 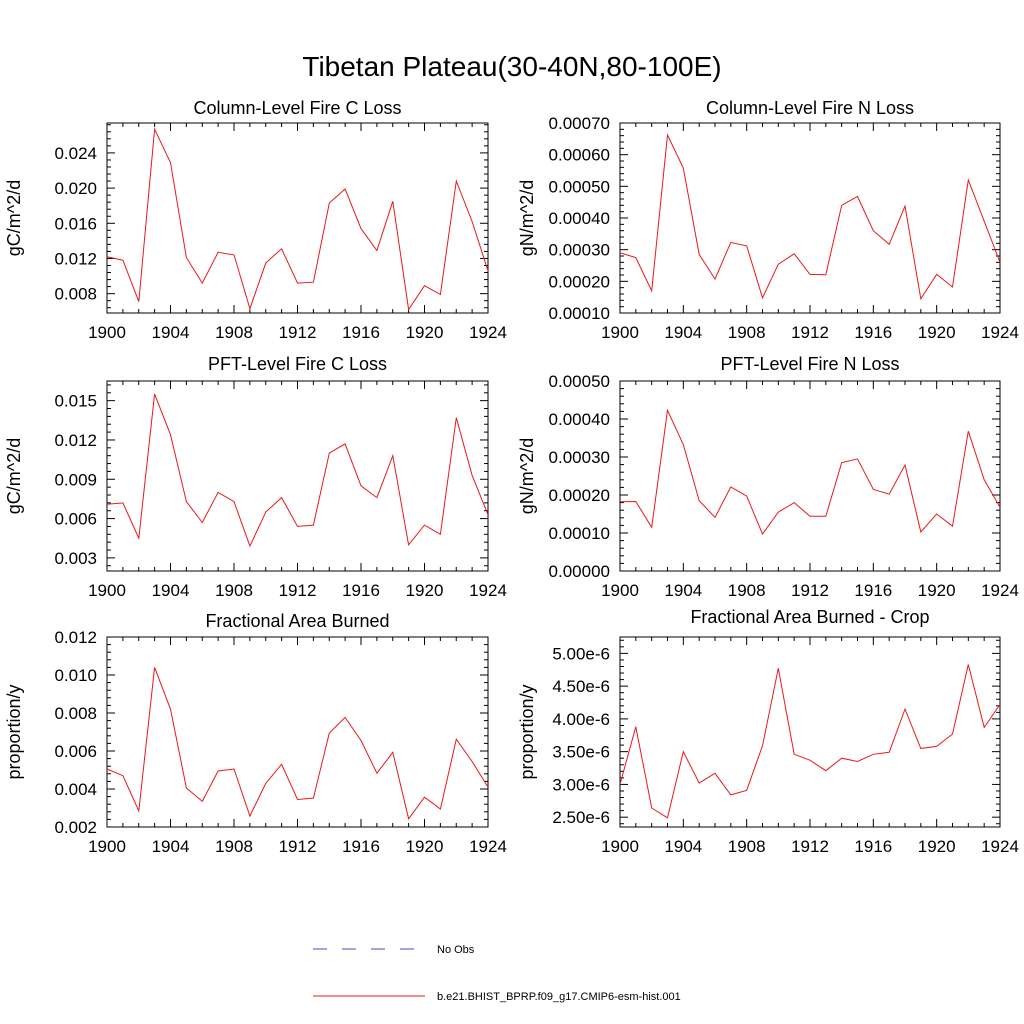 What do you see at coordinates (75, 223) in the screenshot?
I see `y-tick-label: 0.016` at bounding box center [75, 223].